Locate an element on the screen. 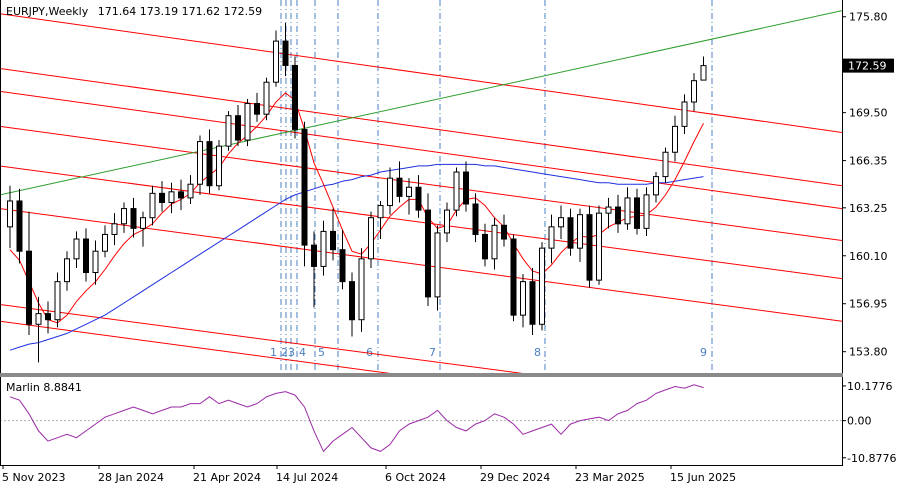  wave-mark: 3 is located at coordinates (291, 352).